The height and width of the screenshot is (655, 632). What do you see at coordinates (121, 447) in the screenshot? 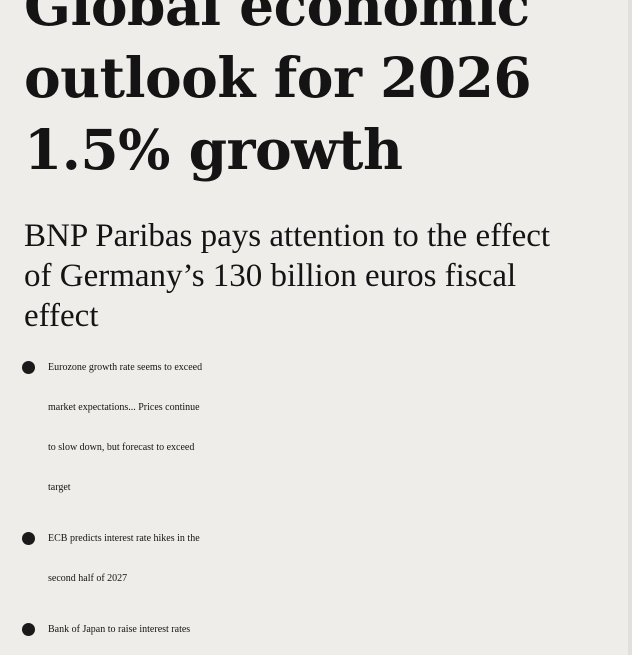
I see `bullet-text-line: to slow down, but forecast to exceed` at bounding box center [121, 447].